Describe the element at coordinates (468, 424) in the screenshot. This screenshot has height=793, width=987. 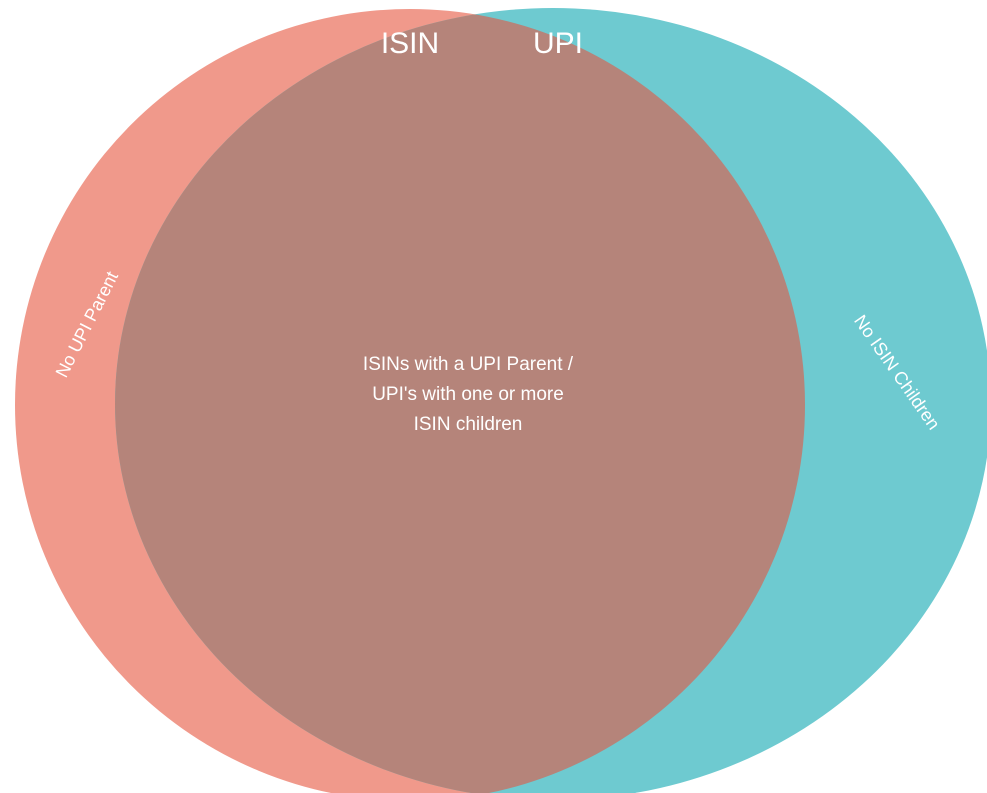
I see `intersection-label: ISIN children` at that location.